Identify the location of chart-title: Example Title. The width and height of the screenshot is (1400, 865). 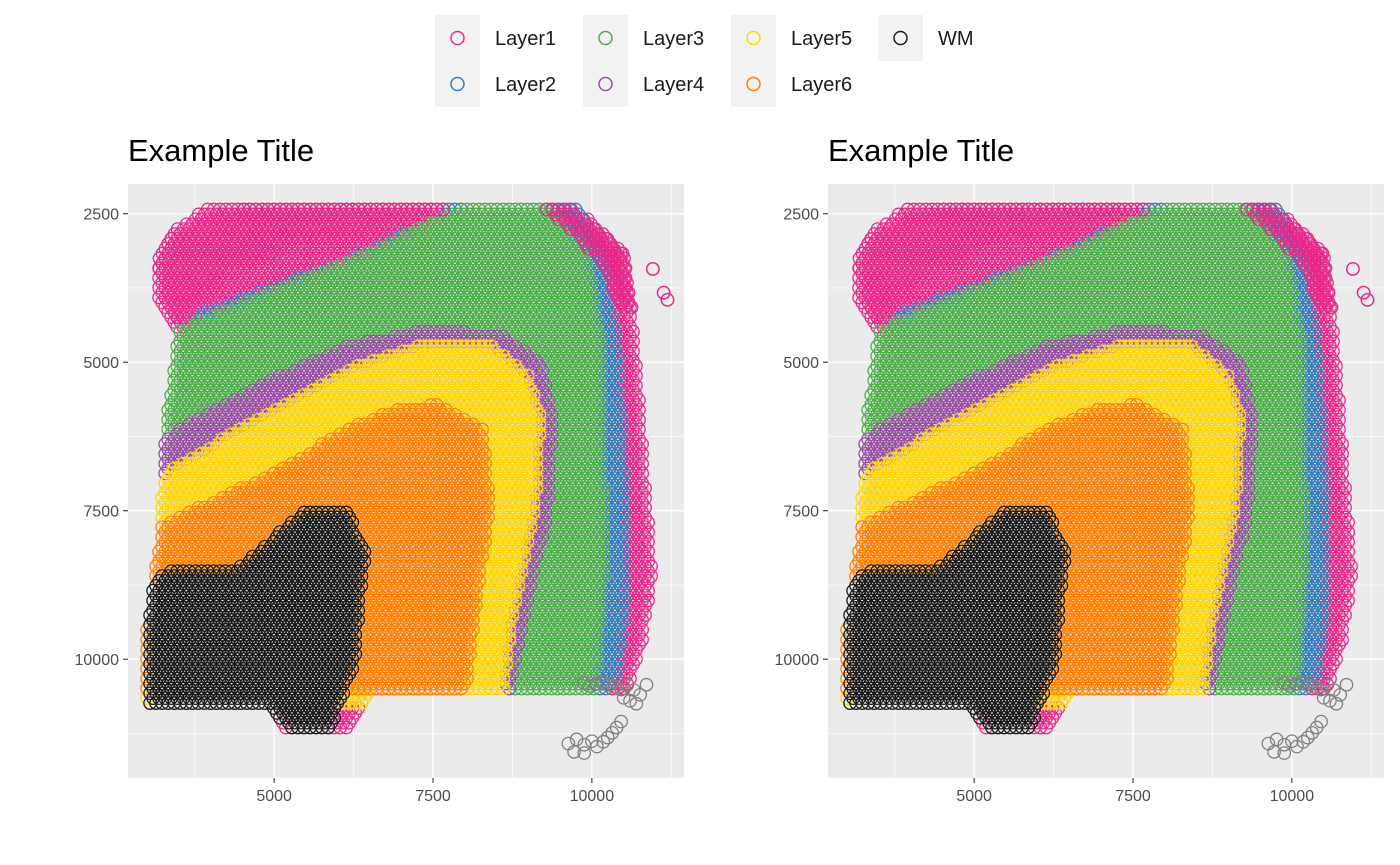
(221, 150).